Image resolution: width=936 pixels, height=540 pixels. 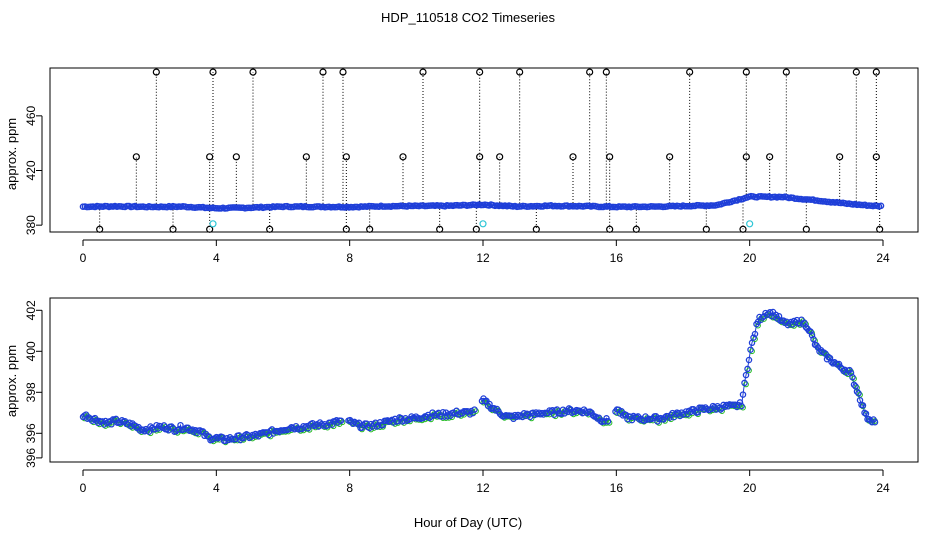 What do you see at coordinates (483, 258) in the screenshot?
I see `top-x-tick-label: 12` at bounding box center [483, 258].